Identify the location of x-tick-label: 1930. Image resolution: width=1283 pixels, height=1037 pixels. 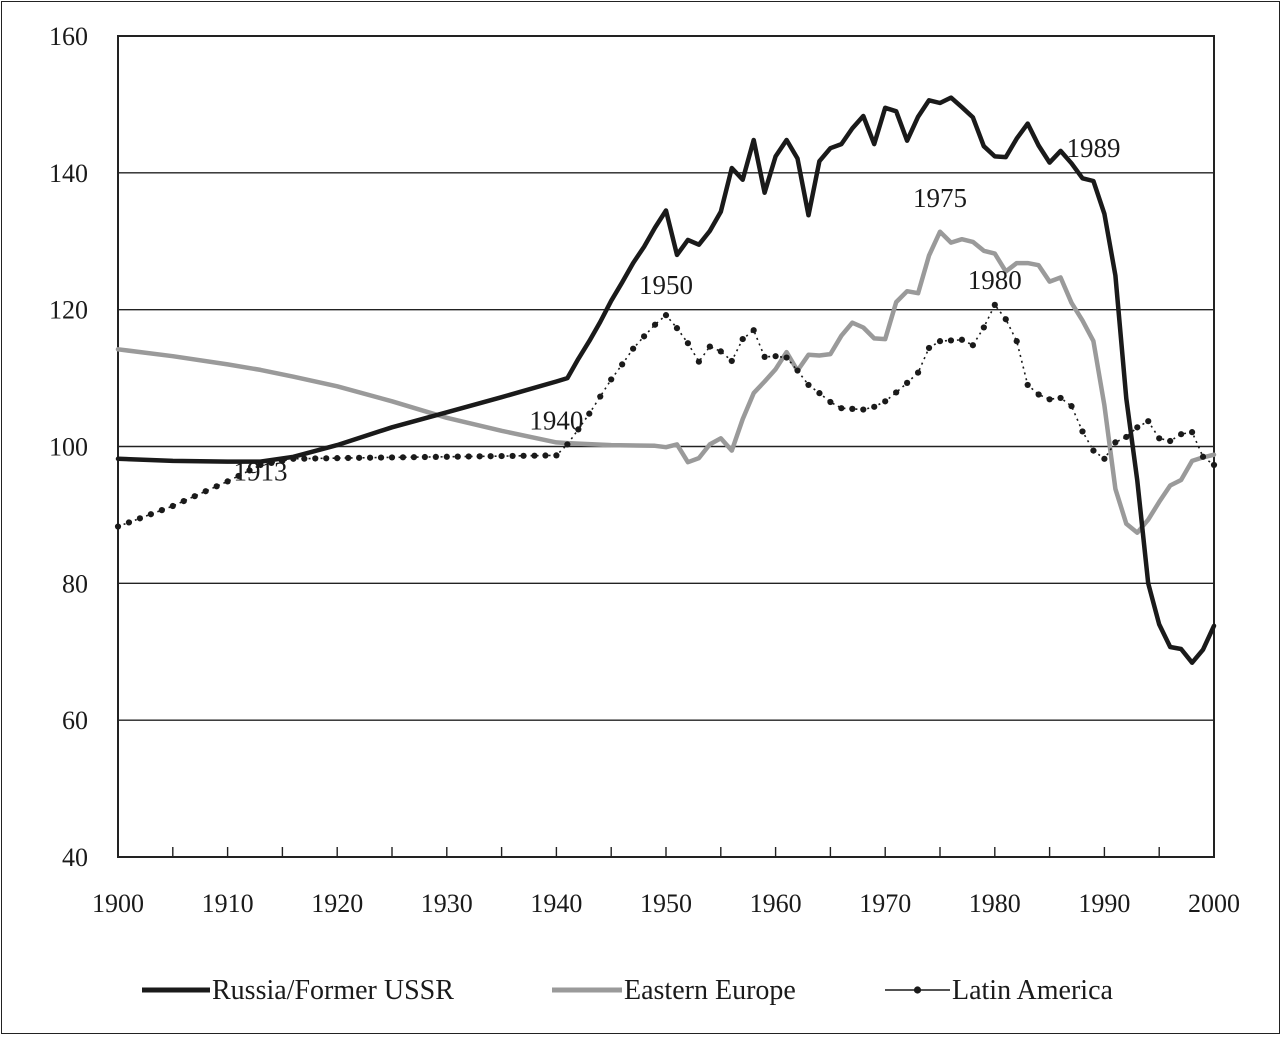
(447, 903).